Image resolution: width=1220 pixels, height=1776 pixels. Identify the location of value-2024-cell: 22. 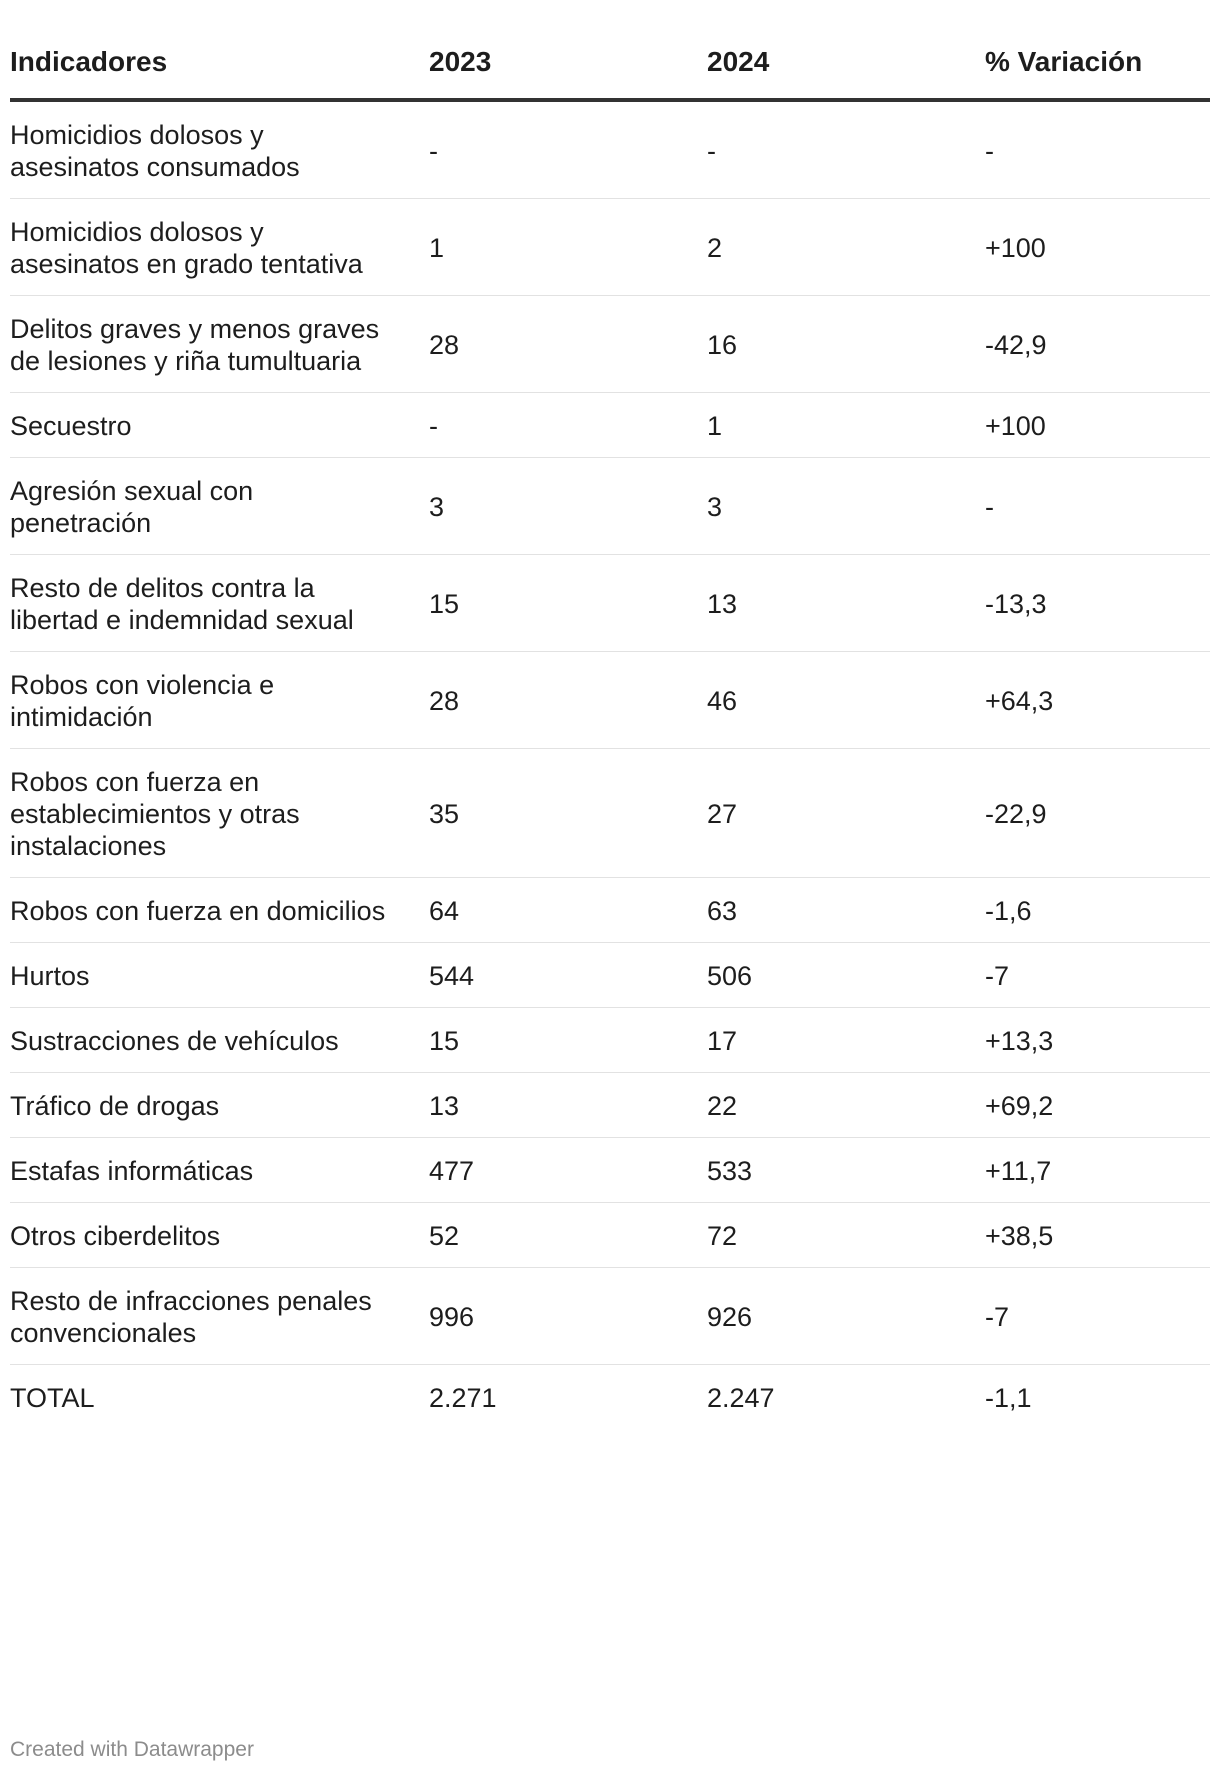
(846, 1105).